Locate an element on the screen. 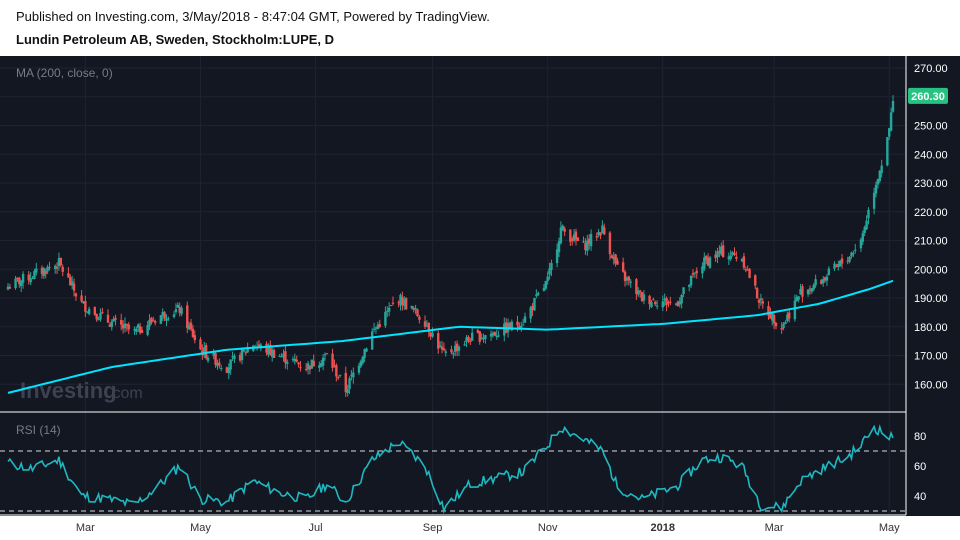 The image size is (960, 540). time-tick-label: Nov is located at coordinates (548, 528).